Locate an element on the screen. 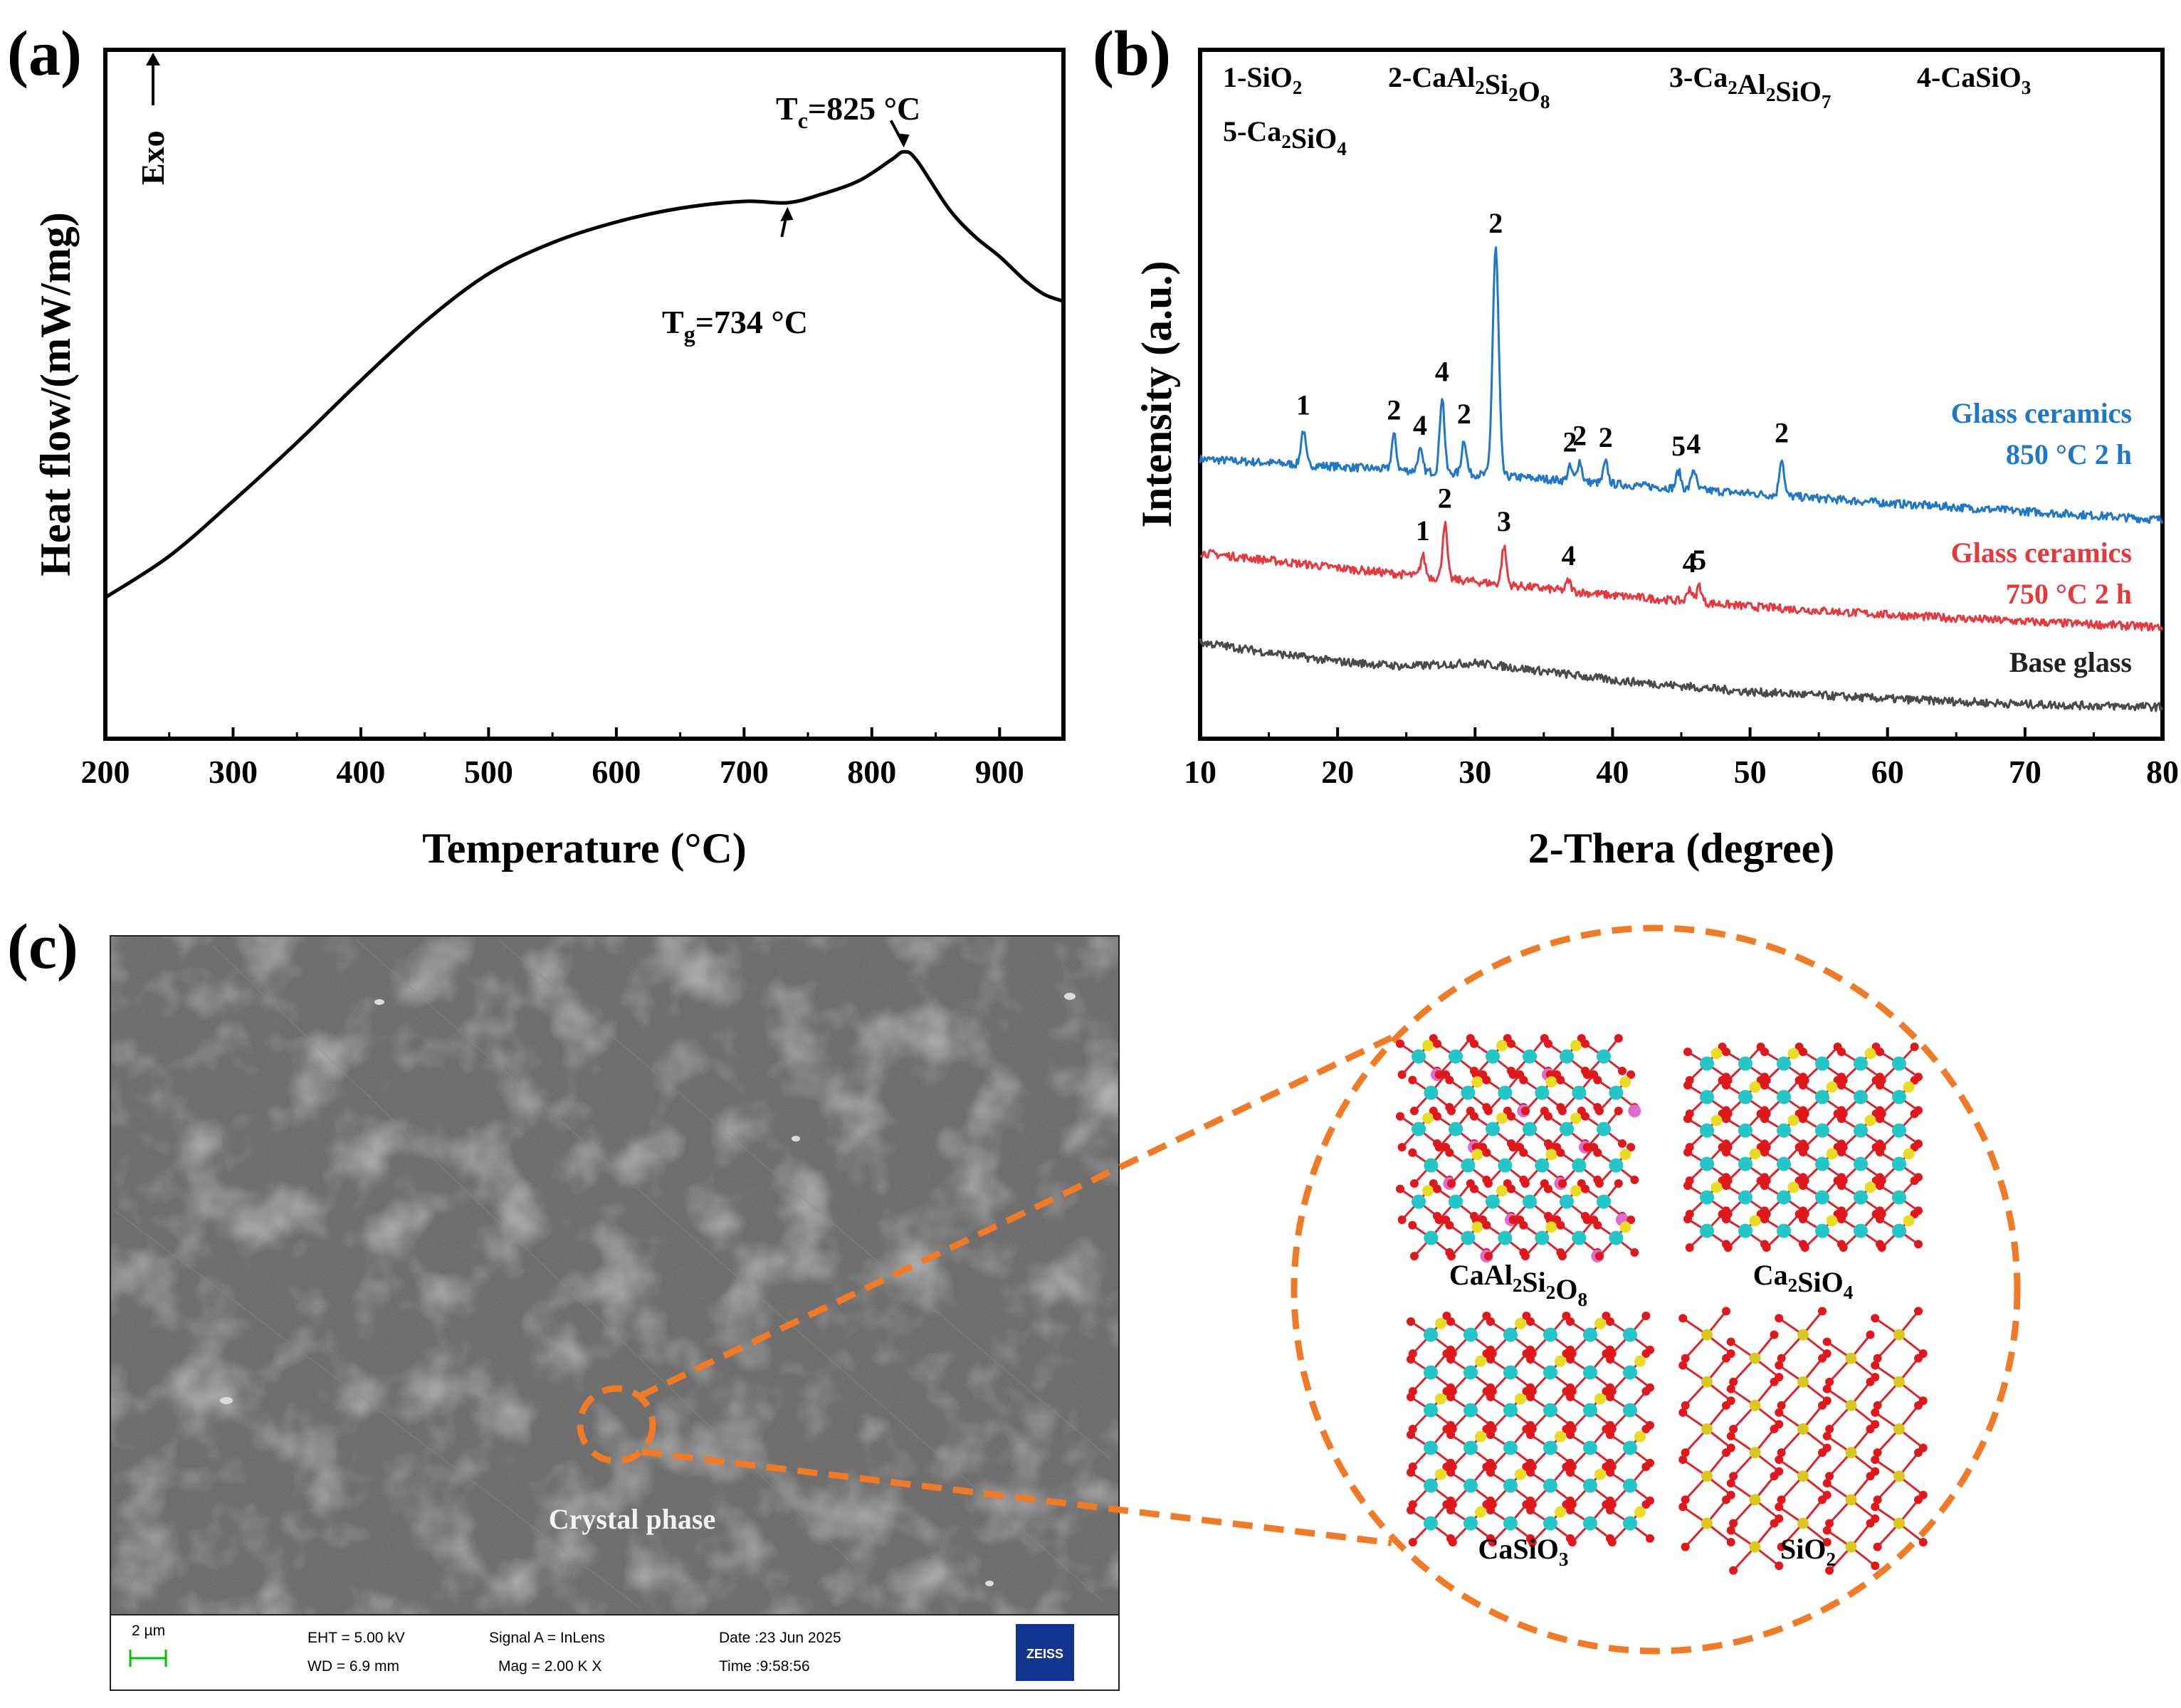  panel-a-label: (a) is located at coordinates (44, 54).